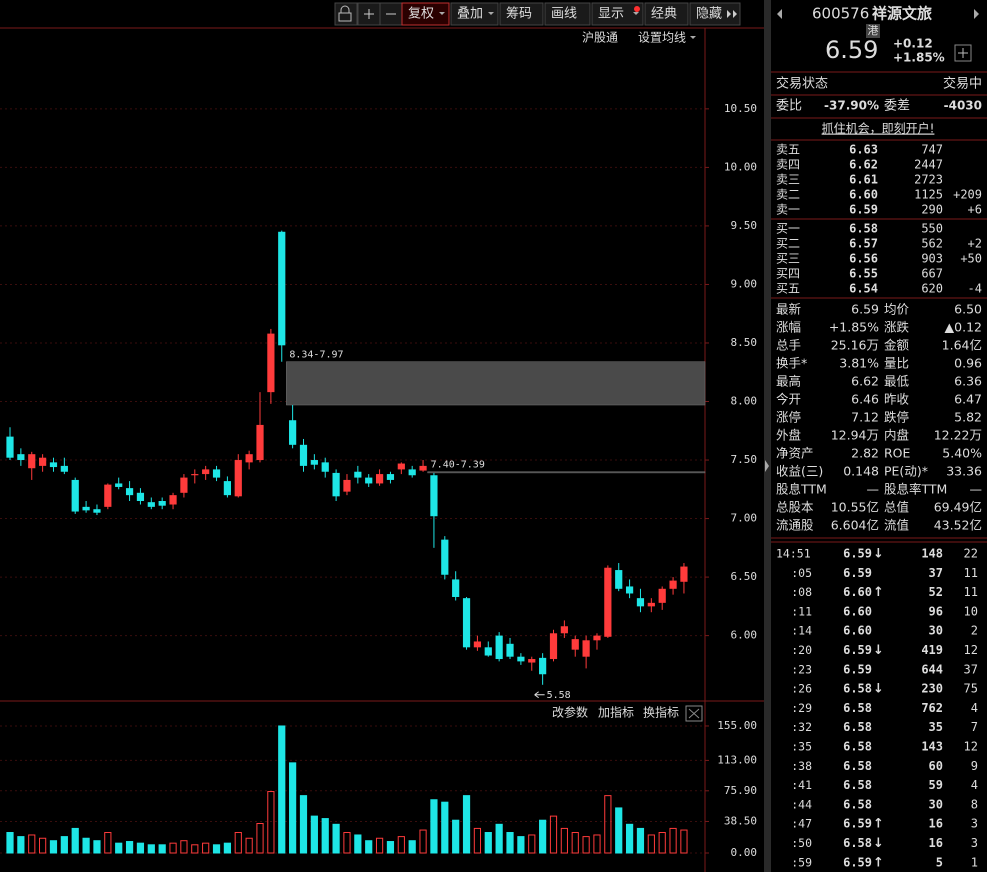  What do you see at coordinates (968, 399) in the screenshot?
I see `stat-value: 6.47` at bounding box center [968, 399].